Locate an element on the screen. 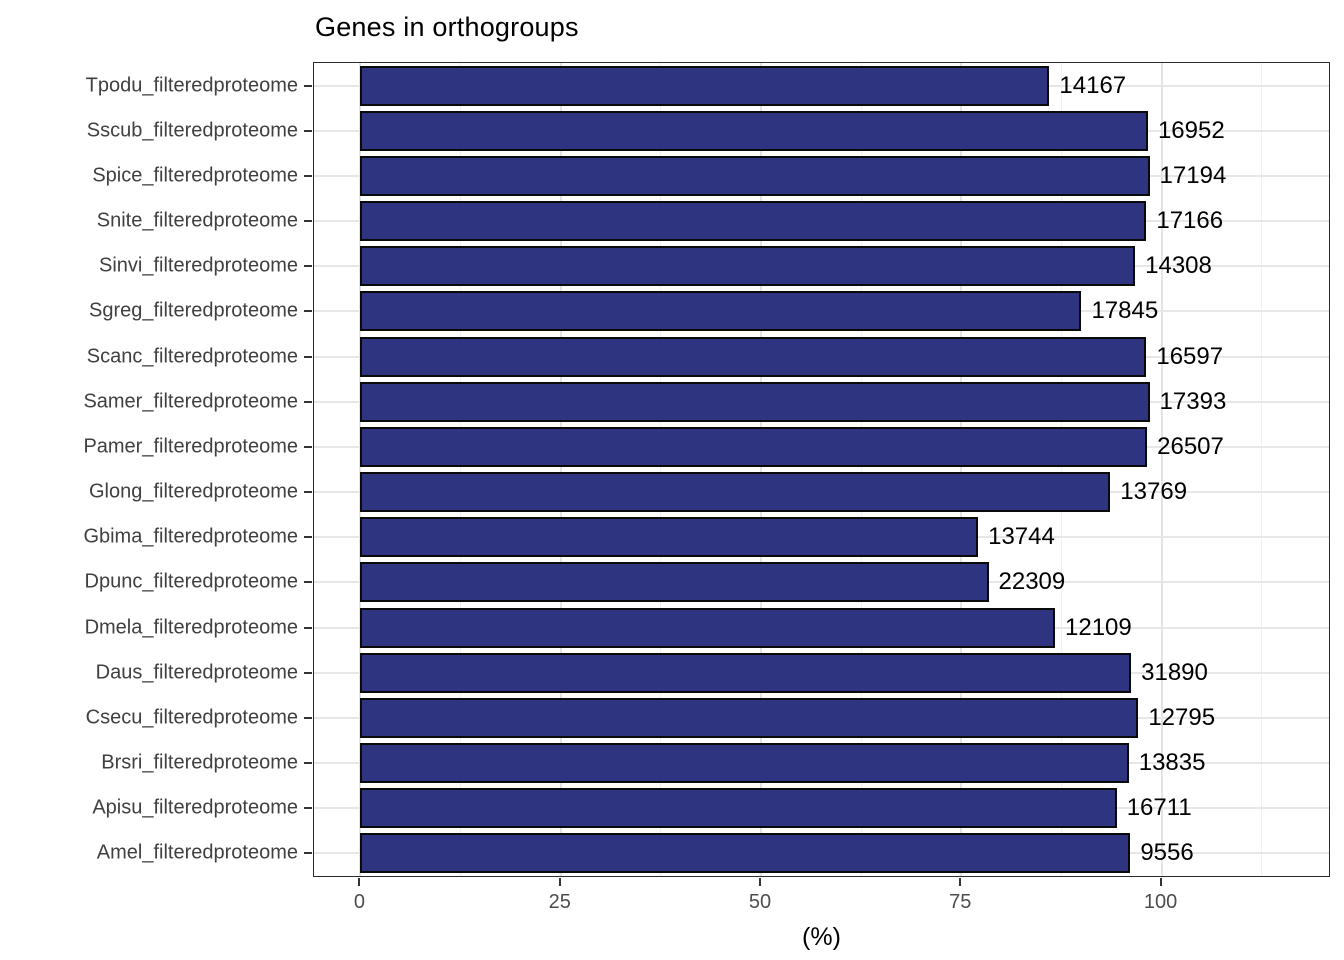 This screenshot has height=960, width=1344. bar-Tpodu_filteredproteome is located at coordinates (705, 85).